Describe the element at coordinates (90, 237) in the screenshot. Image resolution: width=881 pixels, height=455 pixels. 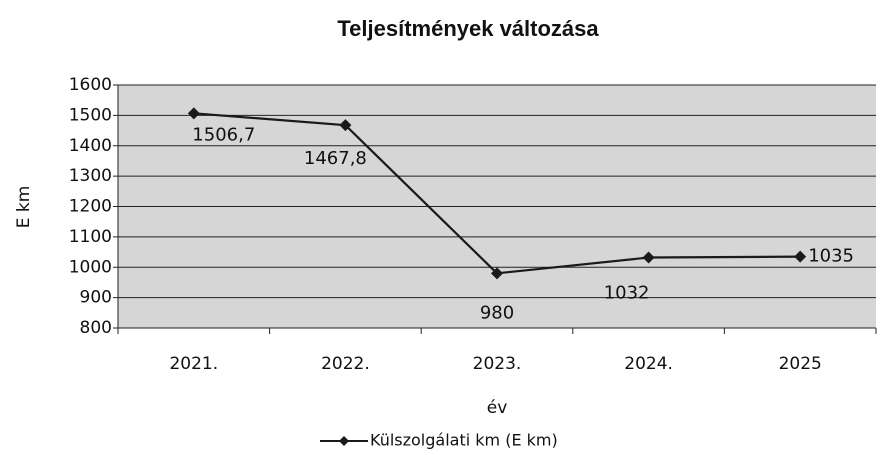
I see `y-tick-label: 1100` at that location.